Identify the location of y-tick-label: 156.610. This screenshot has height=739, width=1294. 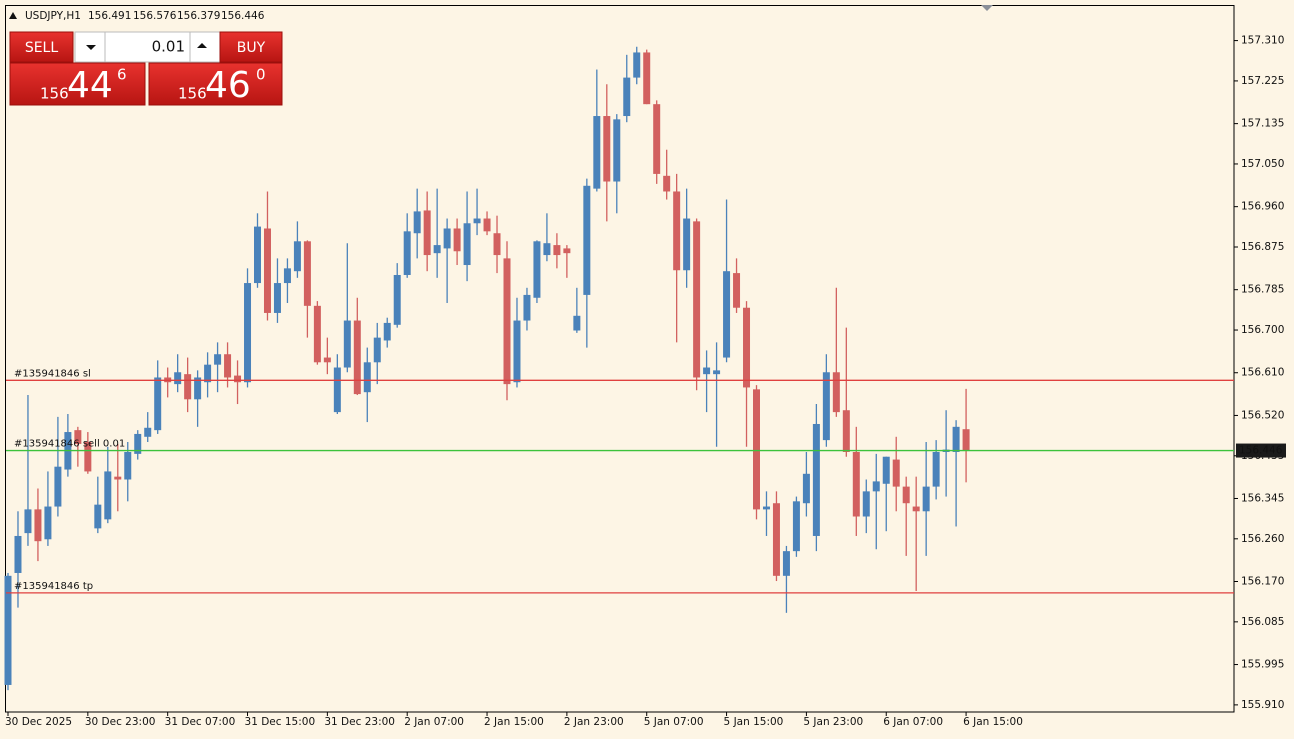
(1262, 373).